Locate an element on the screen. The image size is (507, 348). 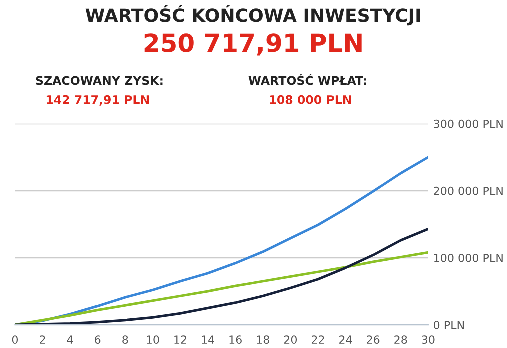
text: 108 000 PLN is located at coordinates (311, 99).